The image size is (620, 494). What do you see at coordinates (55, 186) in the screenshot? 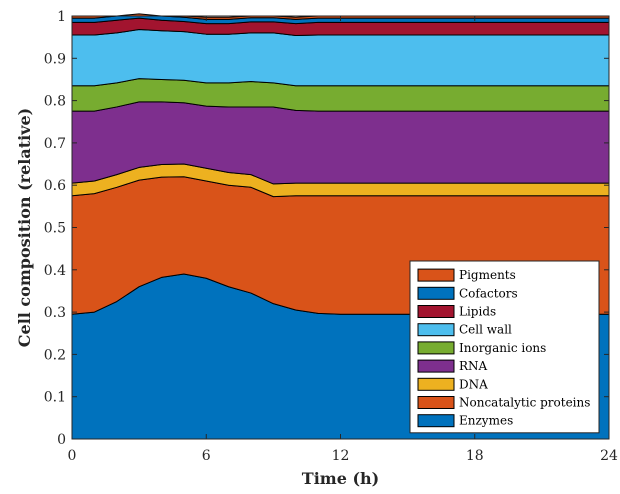
I see `y-tick-label: 0.6` at bounding box center [55, 186].